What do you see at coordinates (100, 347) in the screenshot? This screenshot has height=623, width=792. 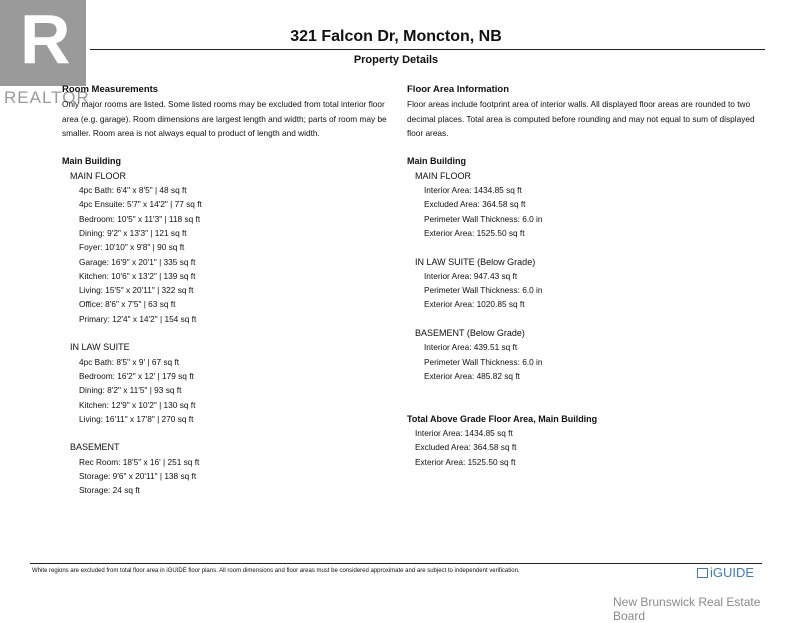 I see `group-heading: IN LAW SUITE` at bounding box center [100, 347].